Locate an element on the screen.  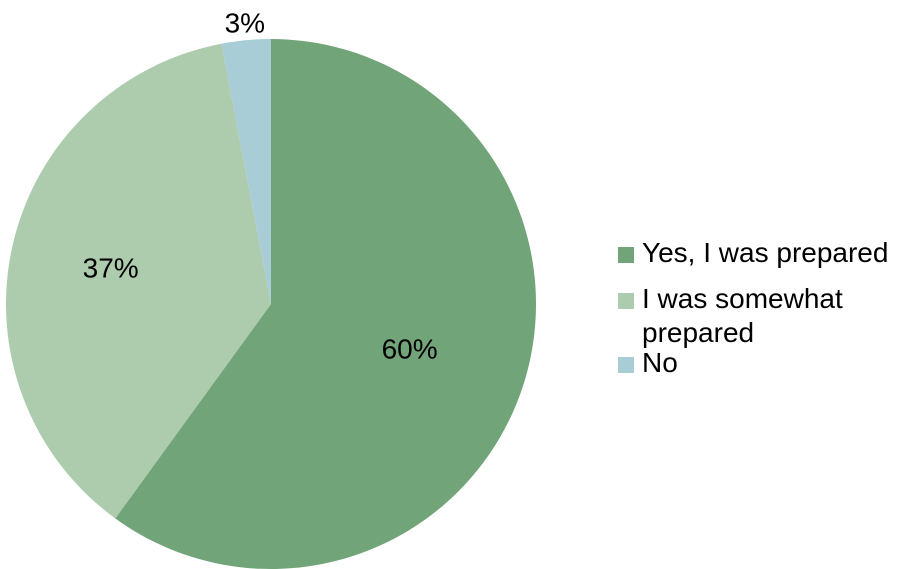
legend-item-yes: Yes, I was prepared is located at coordinates (768, 253).